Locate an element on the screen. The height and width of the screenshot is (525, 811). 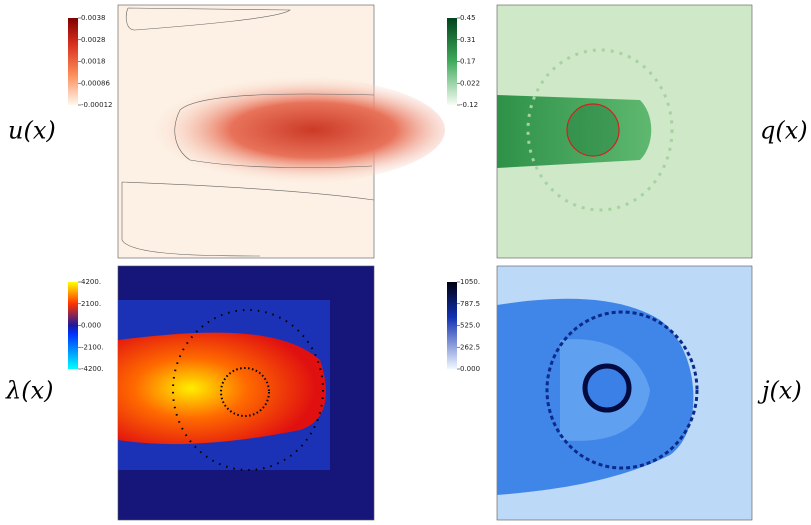
colorbar-tick-label: 787.5 is located at coordinates (470, 304).